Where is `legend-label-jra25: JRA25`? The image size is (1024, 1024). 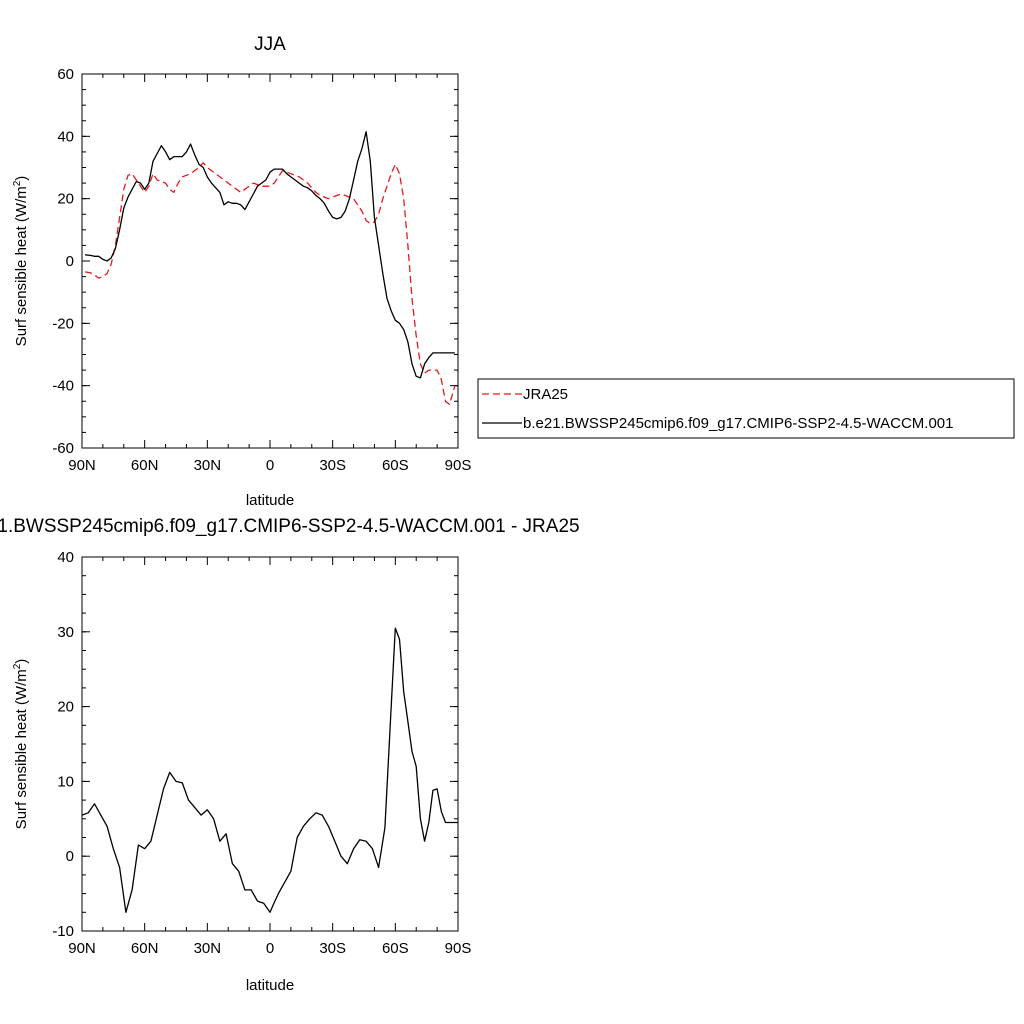 legend-label-jra25: JRA25 is located at coordinates (545, 394).